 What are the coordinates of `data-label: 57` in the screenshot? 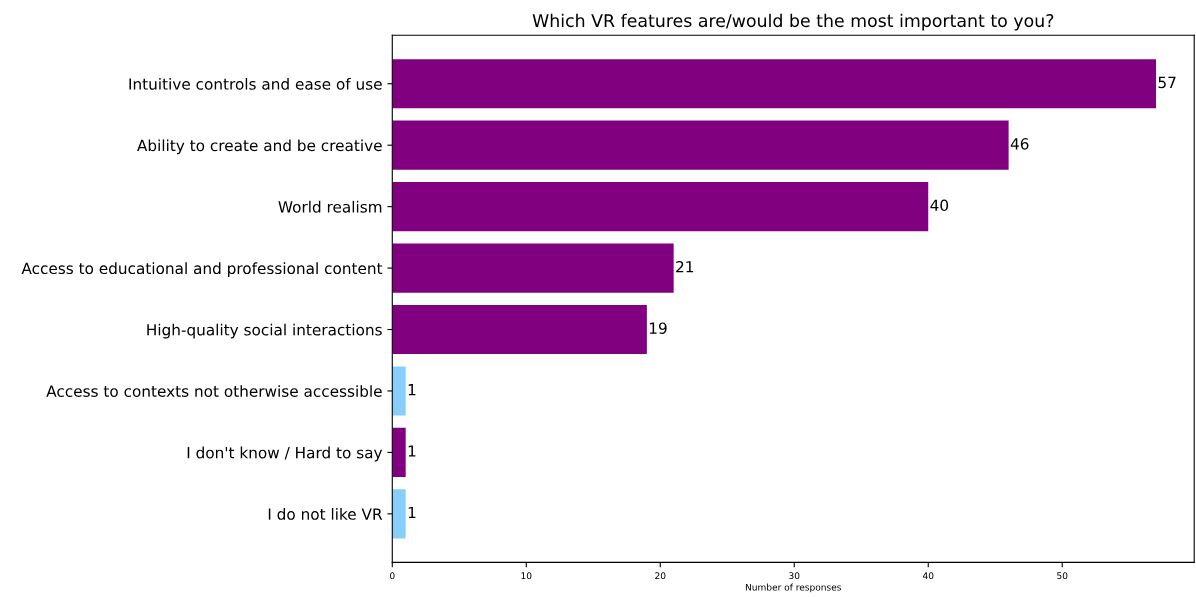 It's located at (1167, 82).